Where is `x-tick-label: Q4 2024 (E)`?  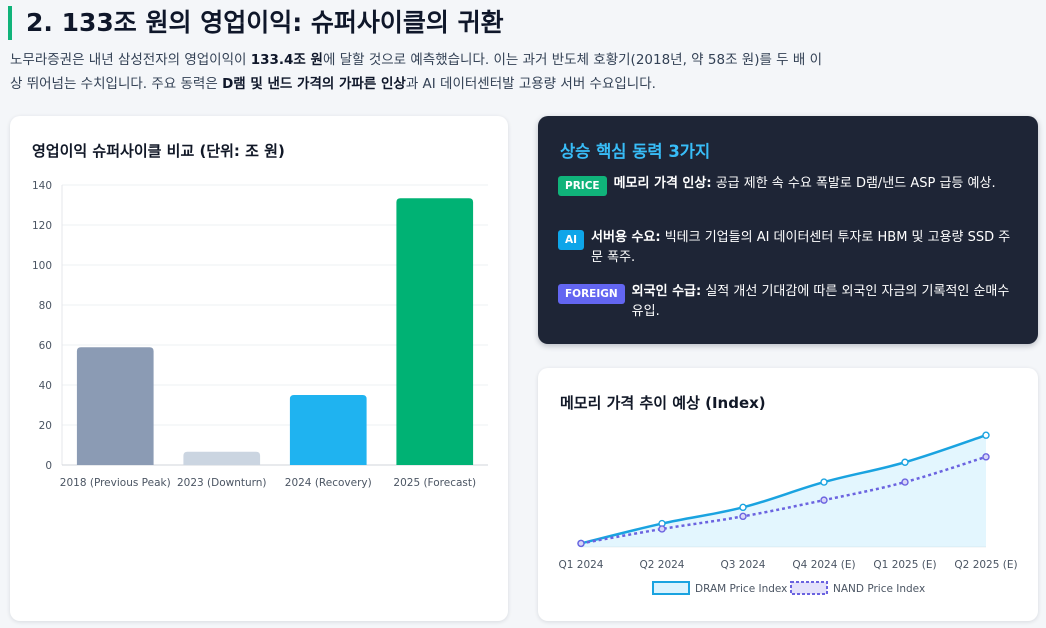
x-tick-label: Q4 2024 (E) is located at coordinates (823, 565).